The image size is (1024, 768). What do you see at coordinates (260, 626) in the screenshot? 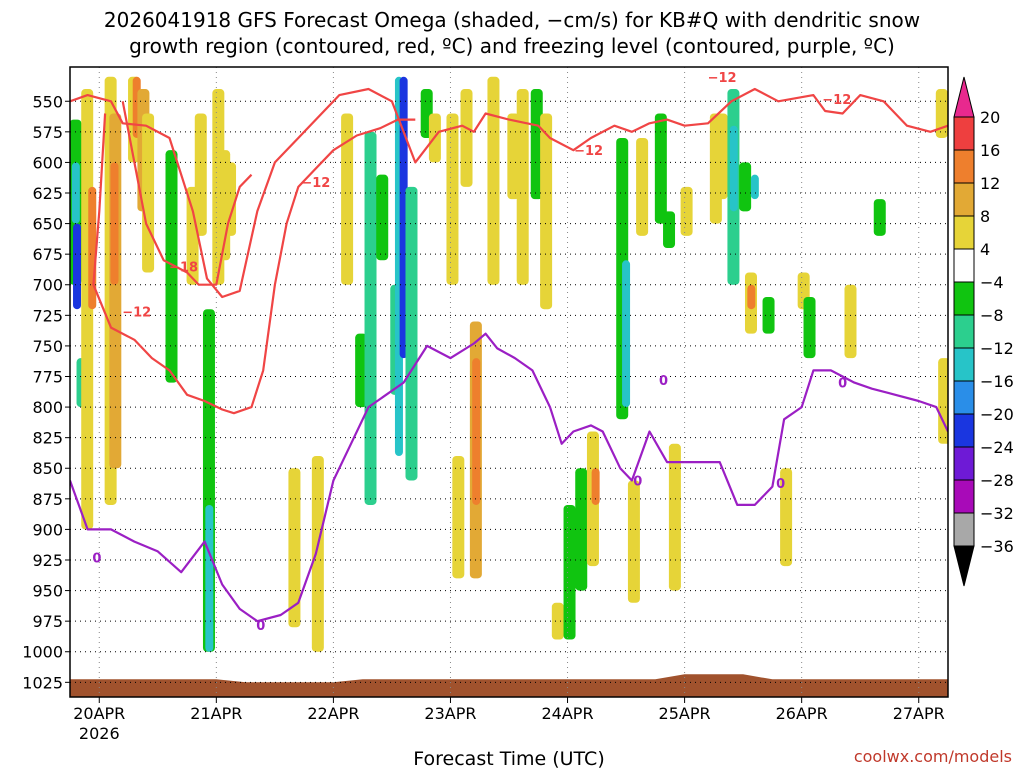
I see `freeze-label-1: 0` at bounding box center [260, 626].